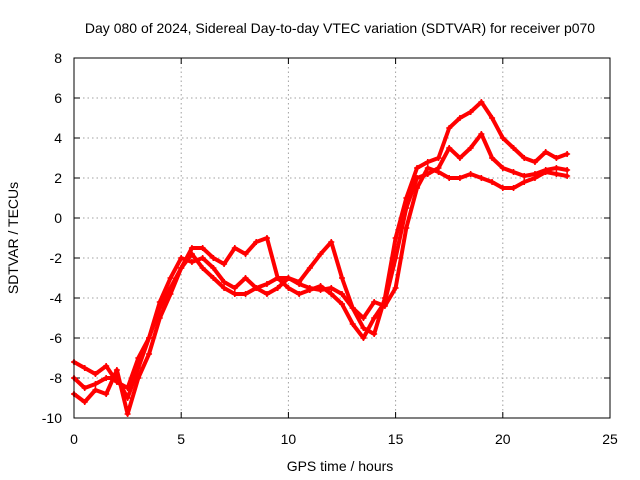 The width and height of the screenshot is (640, 480). Describe the element at coordinates (396, 439) in the screenshot. I see `x-tick-label: 15` at that location.